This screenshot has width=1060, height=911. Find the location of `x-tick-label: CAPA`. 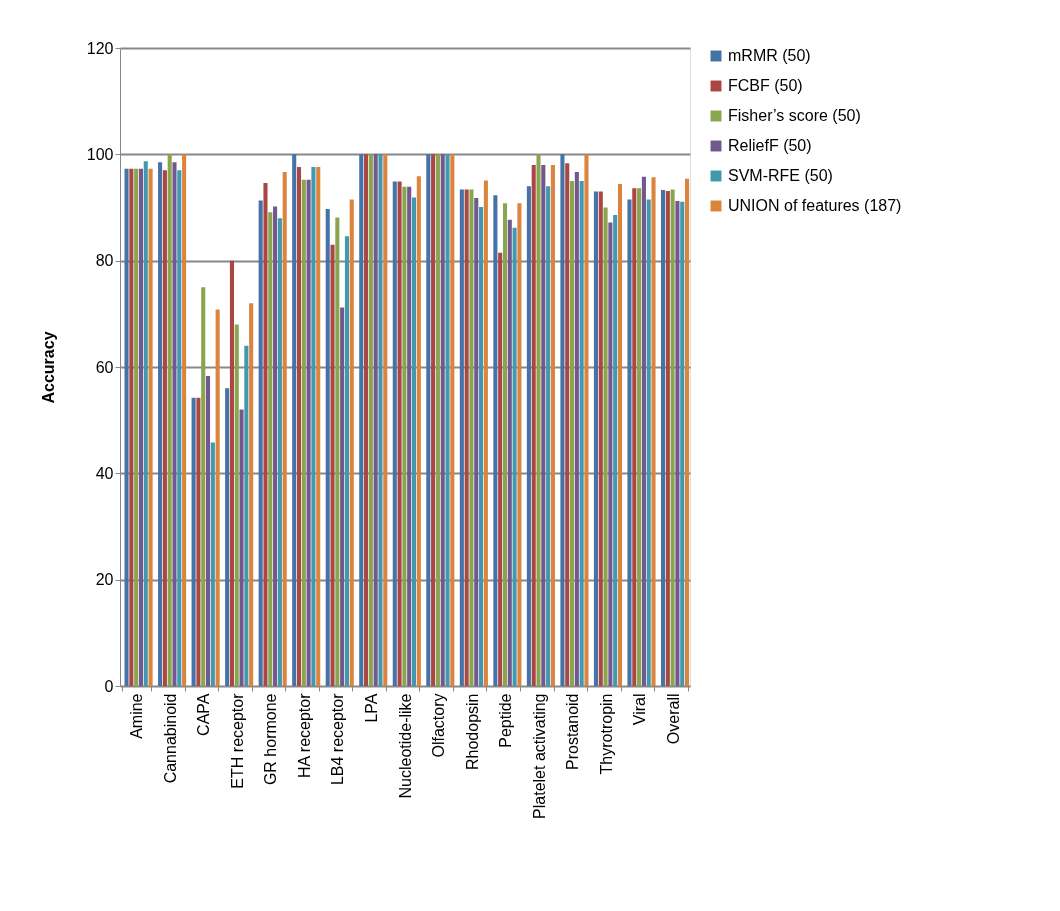

x-tick-label: CAPA is located at coordinates (204, 714).